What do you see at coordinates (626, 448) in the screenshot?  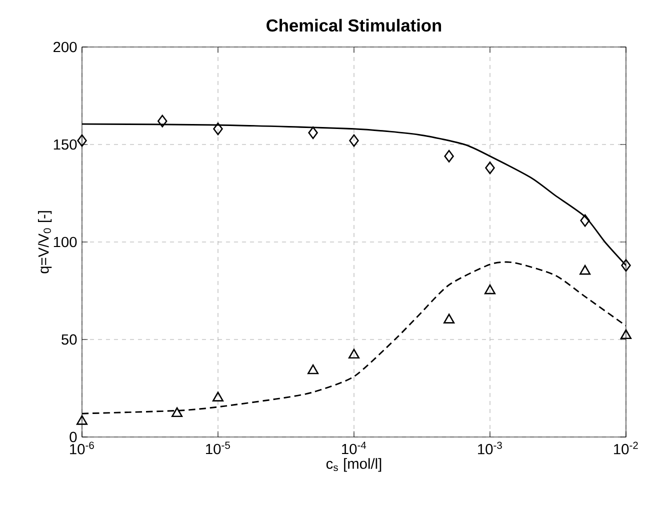 I see `x-tick-label: 10$^{-2}$` at bounding box center [626, 448].